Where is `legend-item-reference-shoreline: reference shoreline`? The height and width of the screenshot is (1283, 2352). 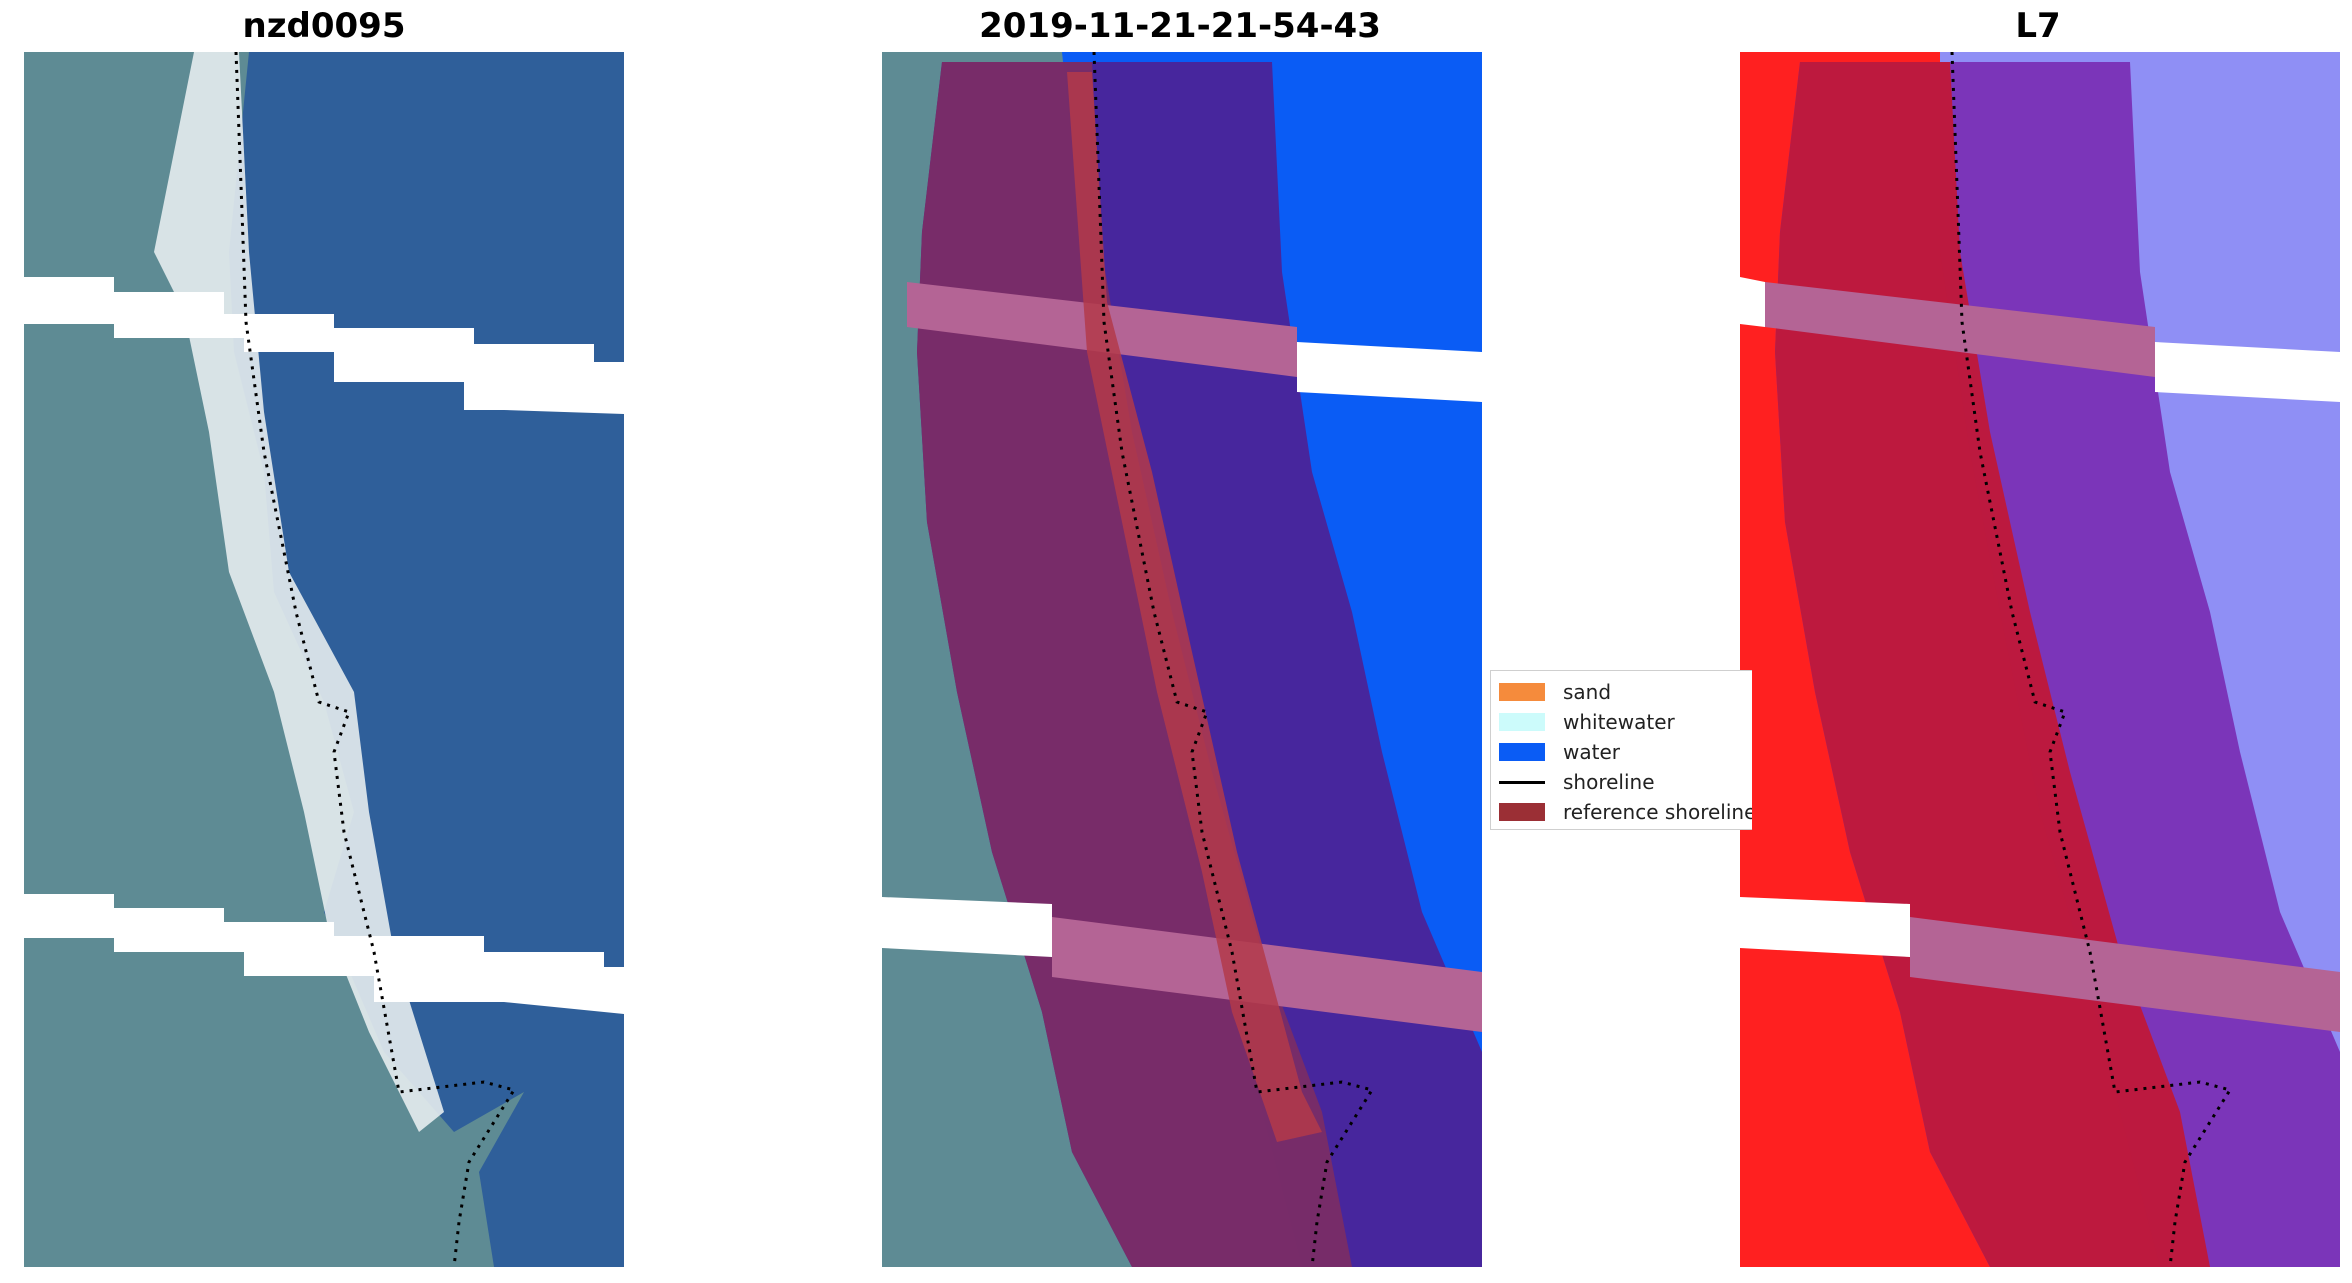 legend-item-reference-shoreline: reference shoreline is located at coordinates (1625, 812).